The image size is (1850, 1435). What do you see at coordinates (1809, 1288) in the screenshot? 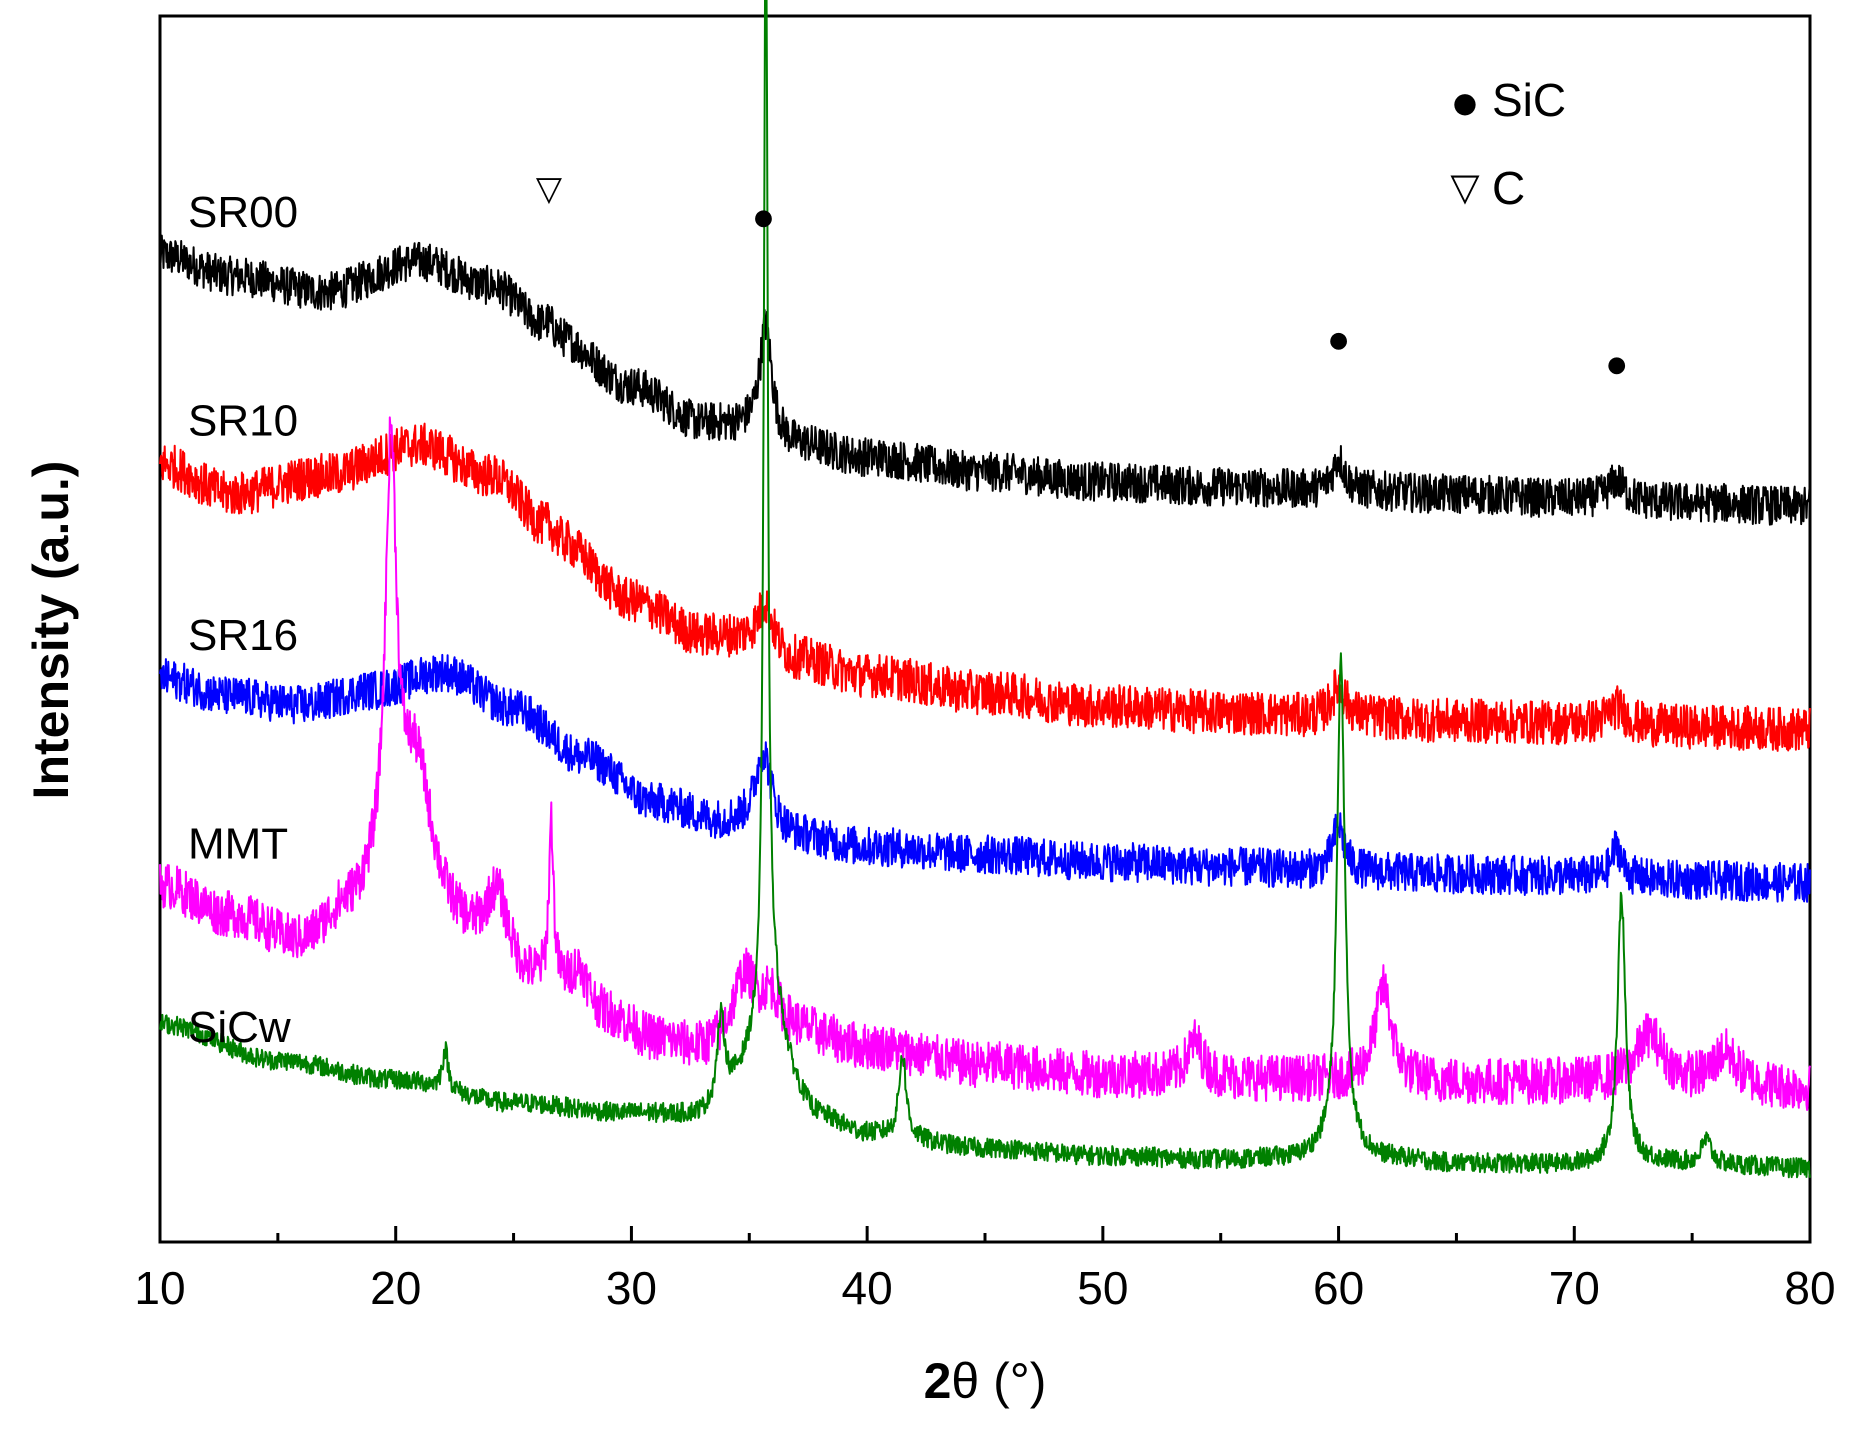
I see `x-tick-label: 80` at bounding box center [1809, 1288].